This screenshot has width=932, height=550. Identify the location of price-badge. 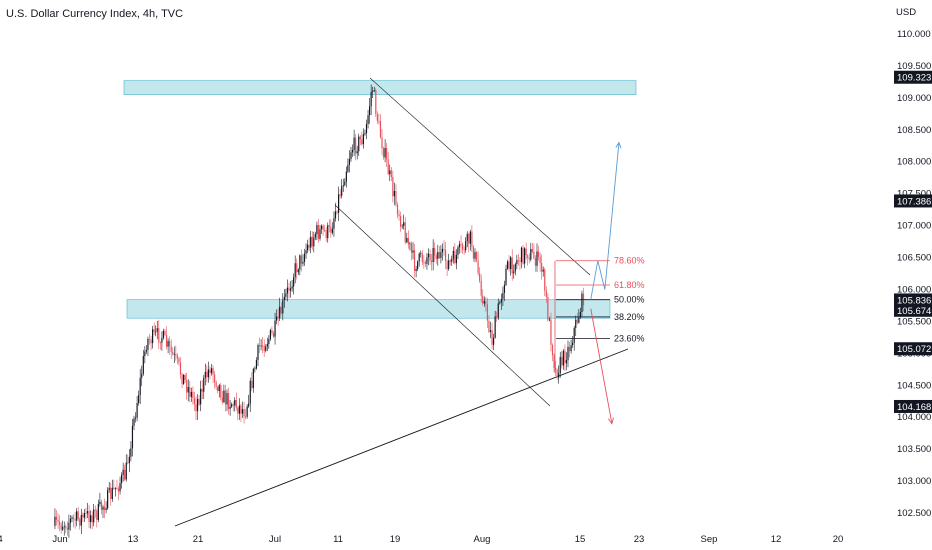
(913, 349).